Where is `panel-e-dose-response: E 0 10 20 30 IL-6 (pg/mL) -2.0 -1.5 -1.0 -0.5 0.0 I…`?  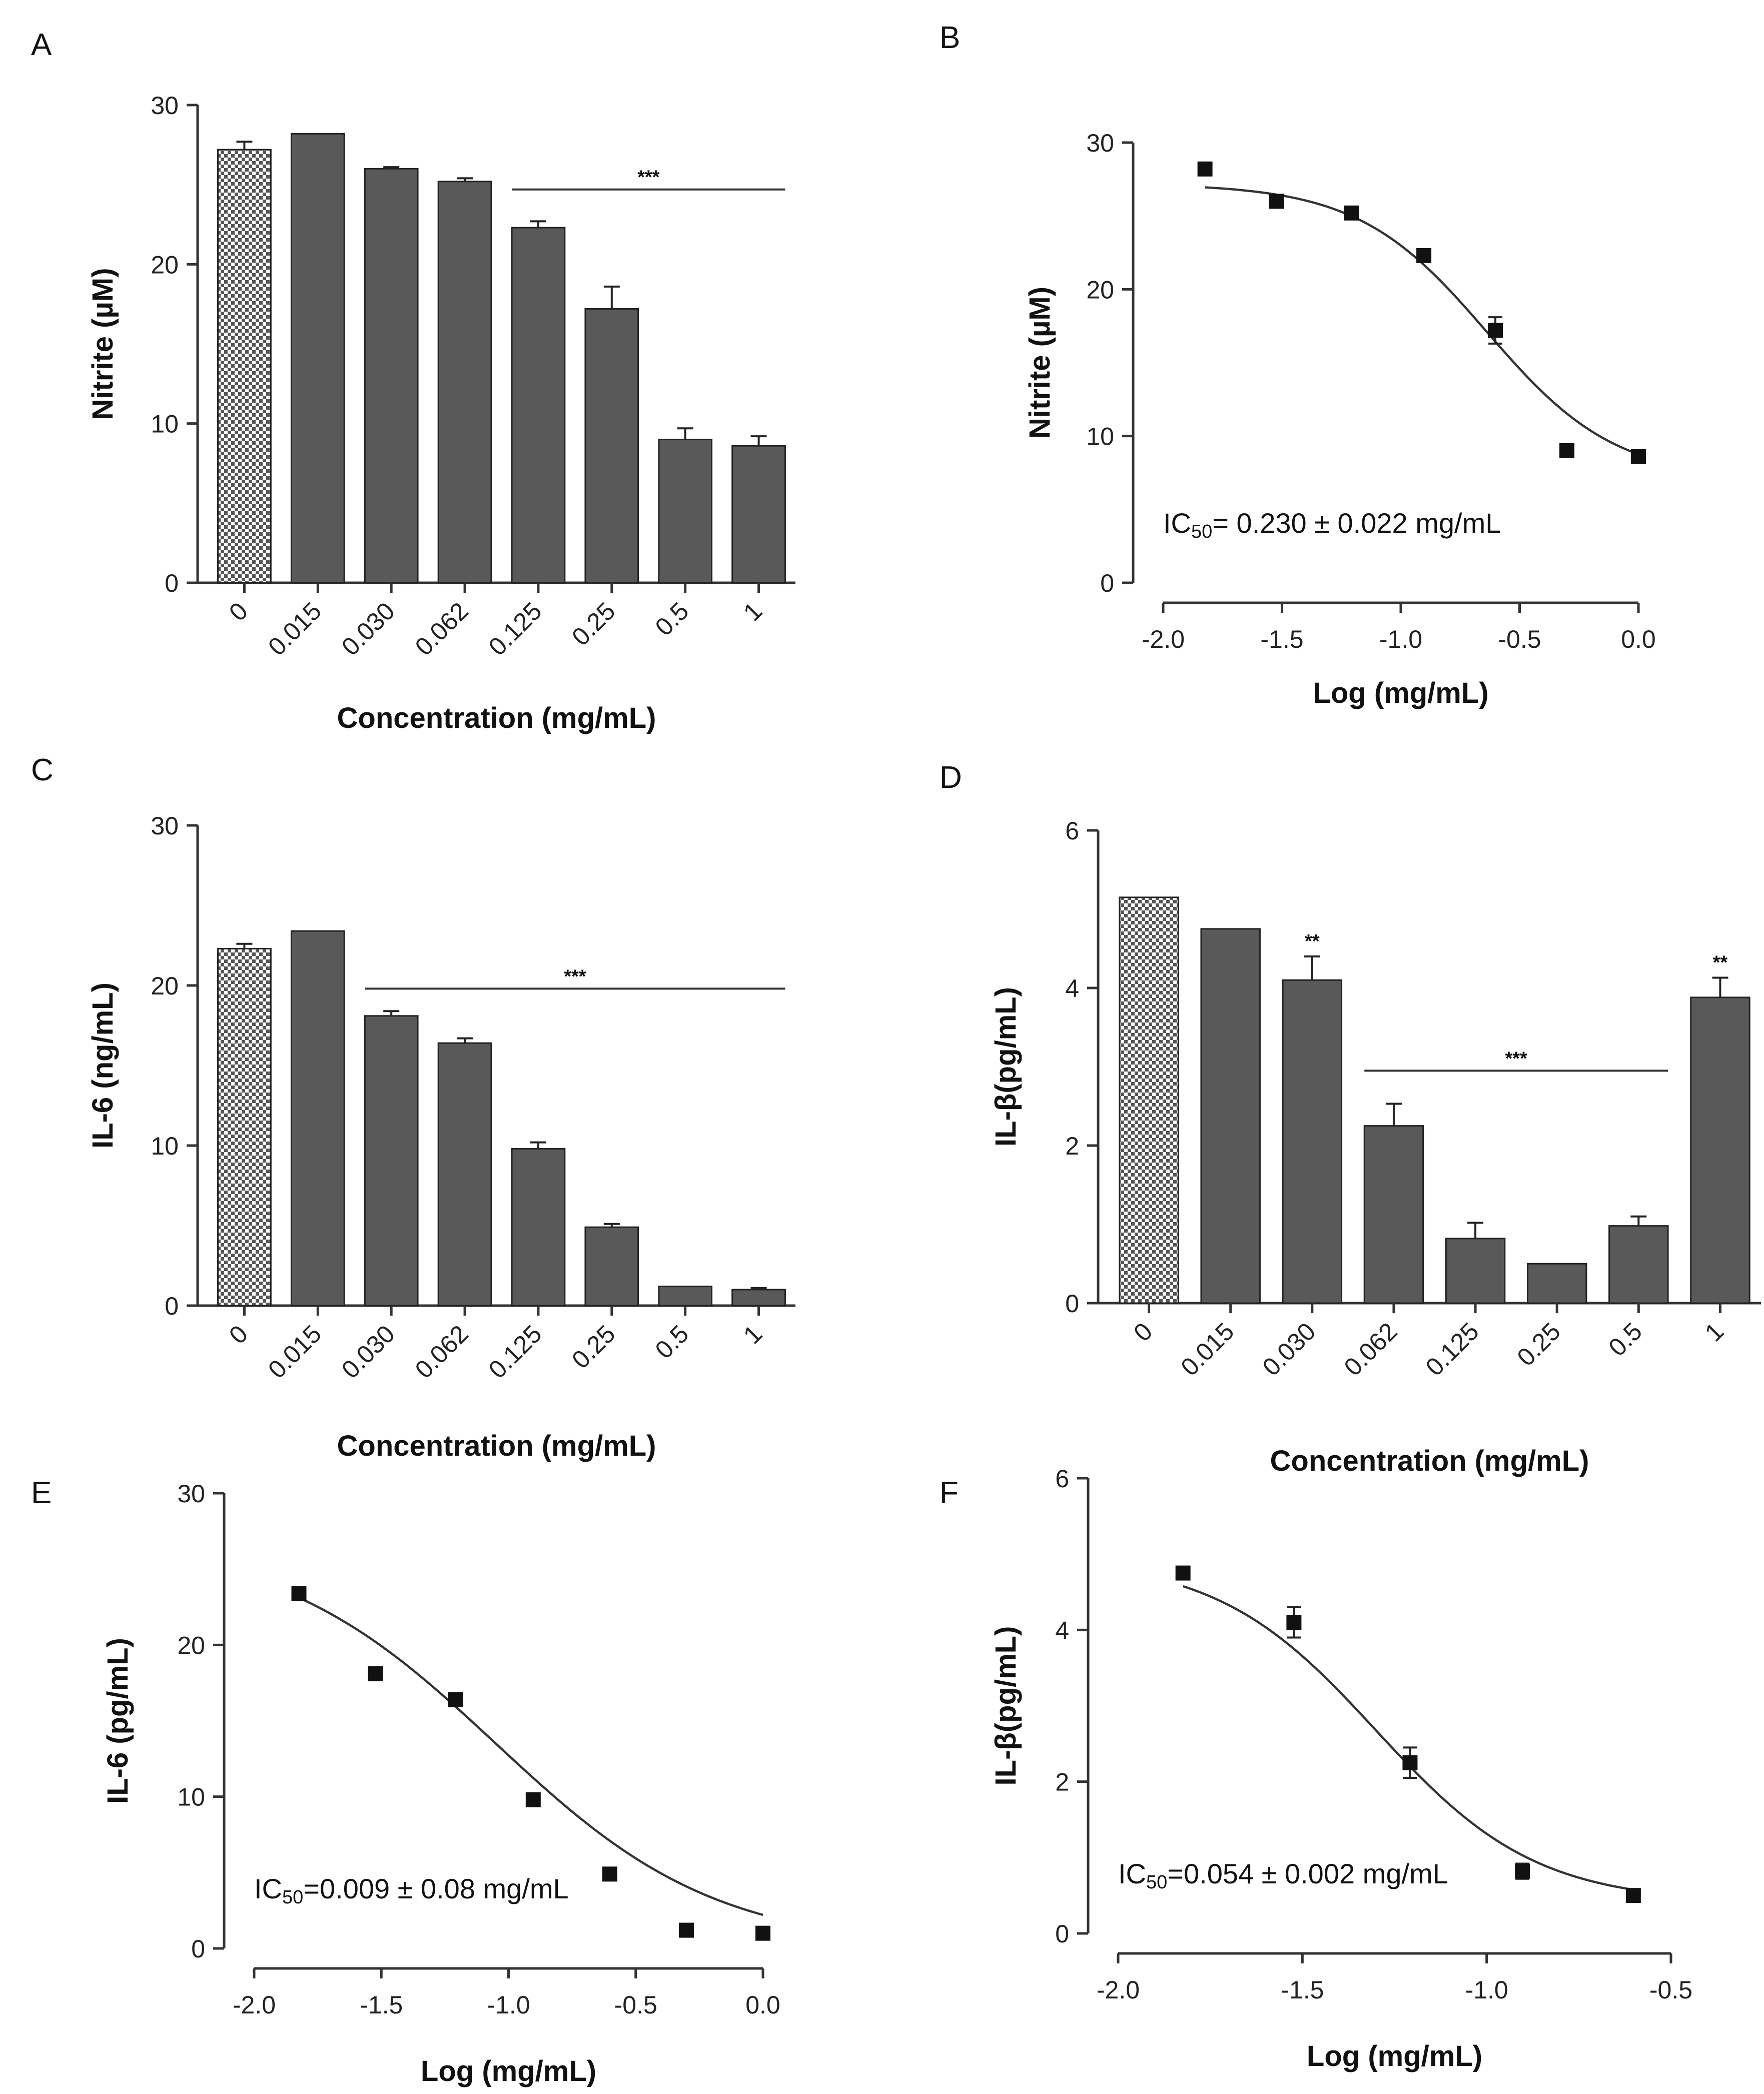 panel-e-dose-response: E 0 10 20 30 IL-6 (pg/mL) -2.0 -1.5 -1.0 -0.5 0.0 I… is located at coordinates (405, 1782).